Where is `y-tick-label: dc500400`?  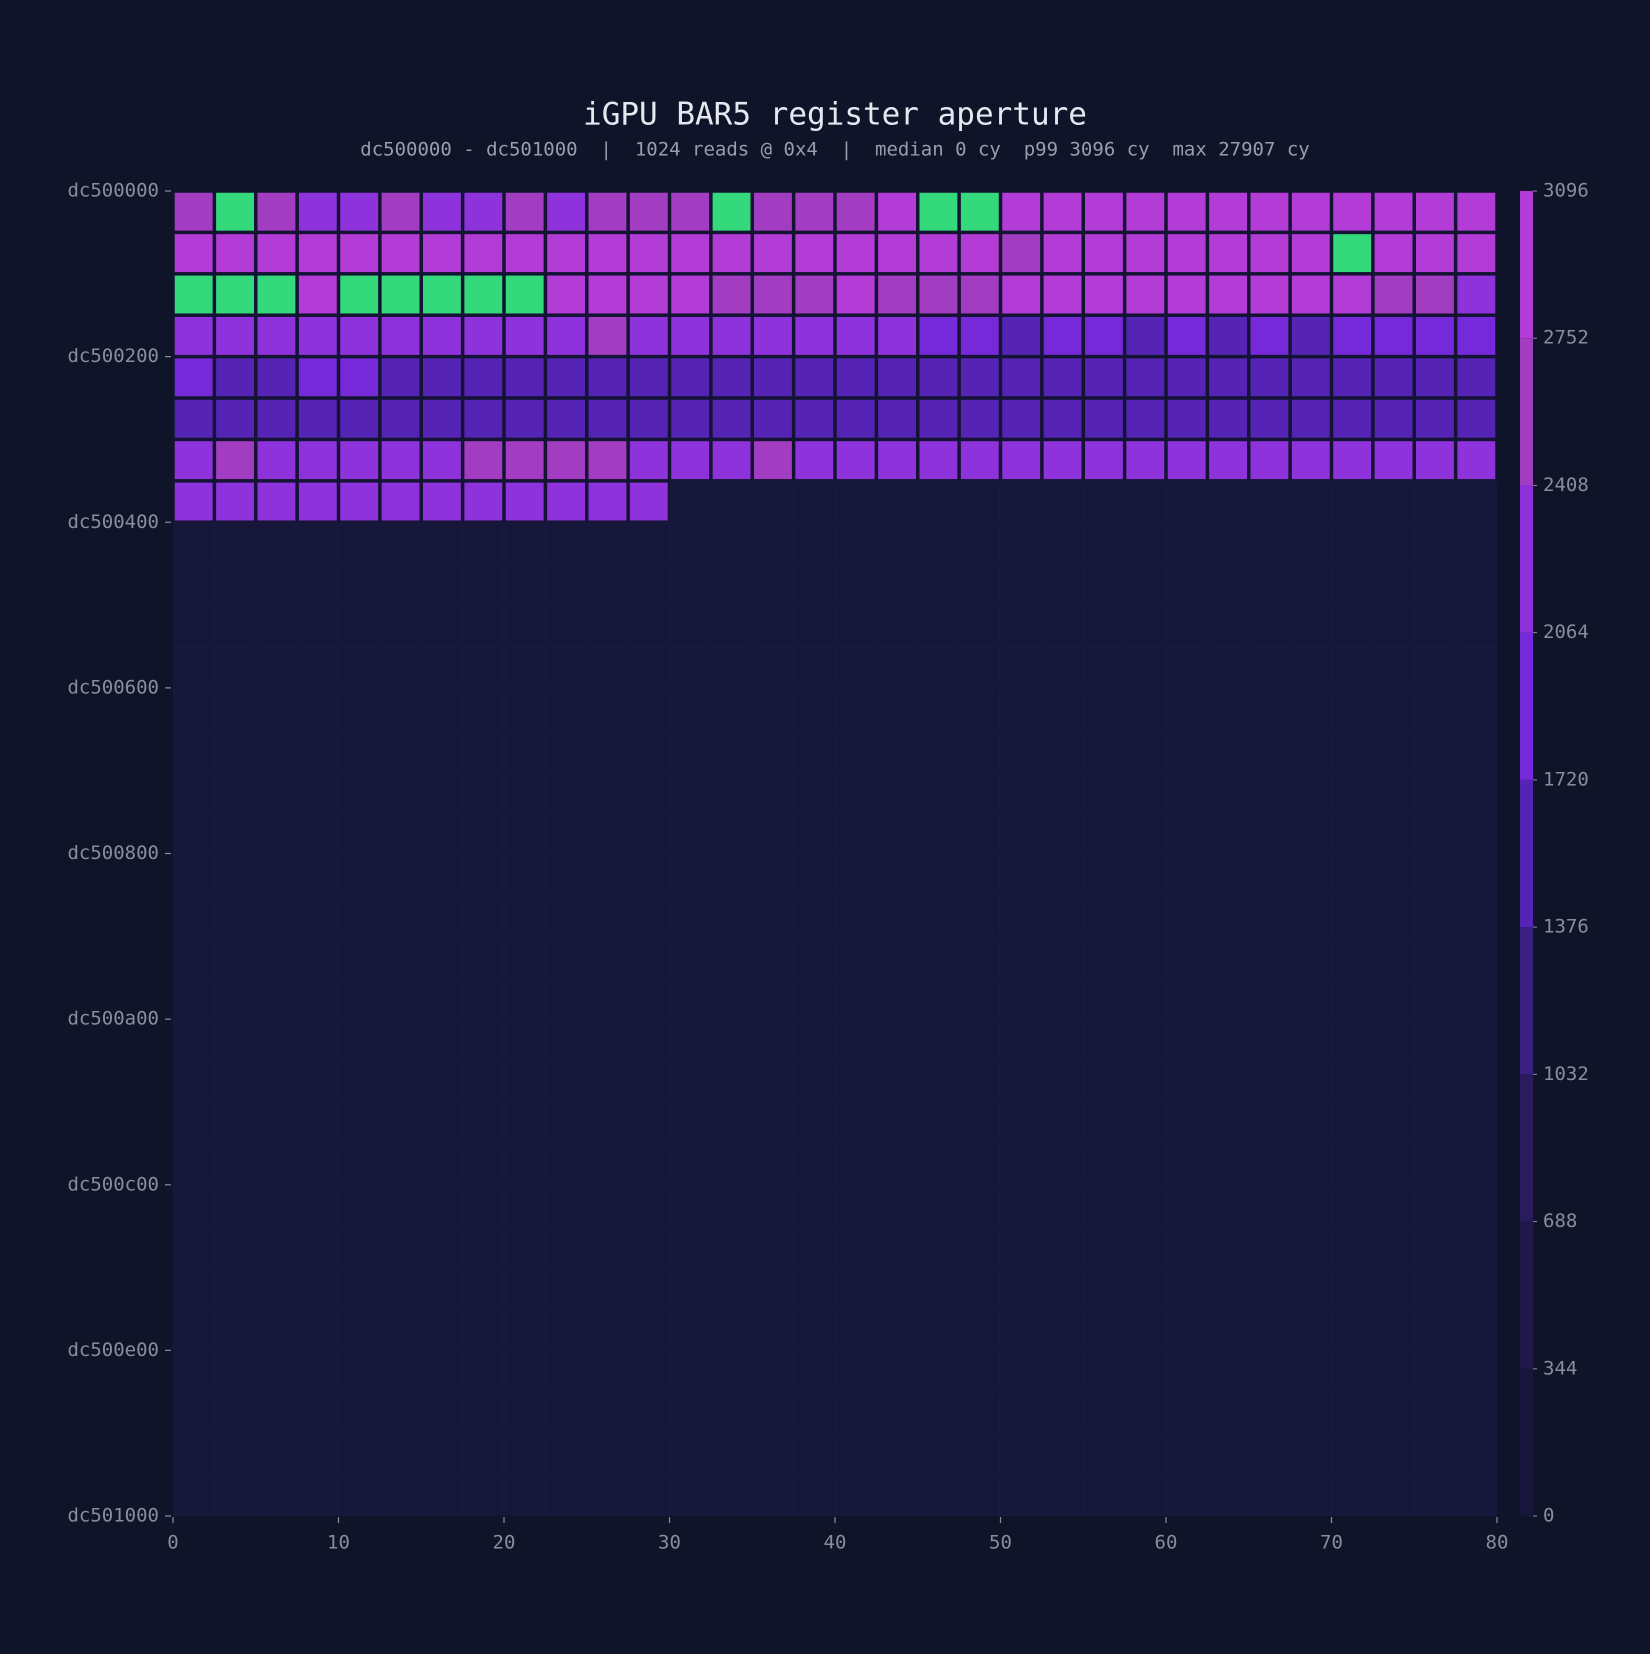 y-tick-label: dc500400 is located at coordinates (113, 522).